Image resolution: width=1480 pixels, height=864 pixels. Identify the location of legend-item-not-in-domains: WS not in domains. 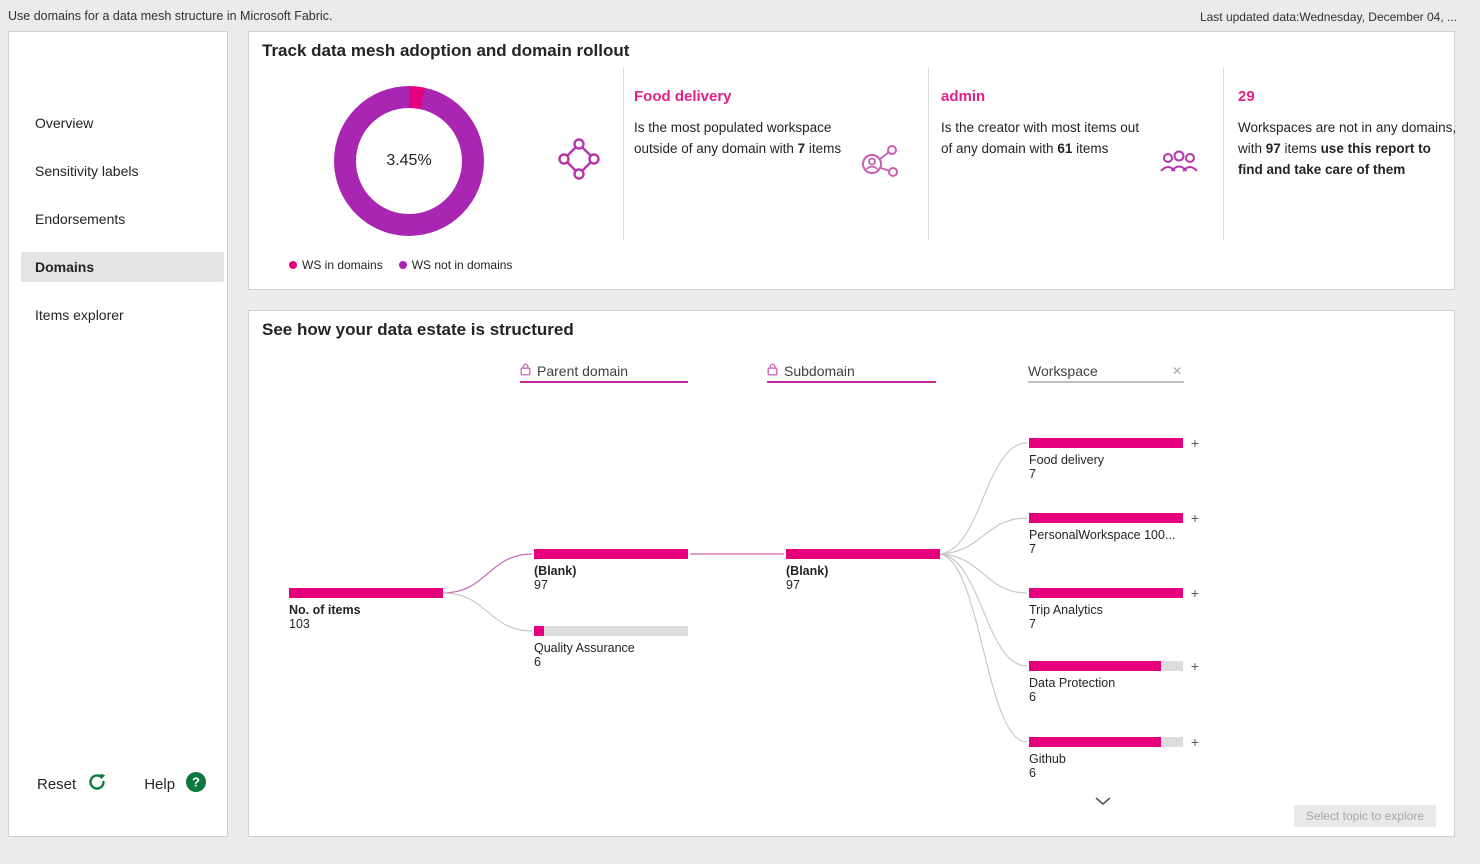
(455, 265).